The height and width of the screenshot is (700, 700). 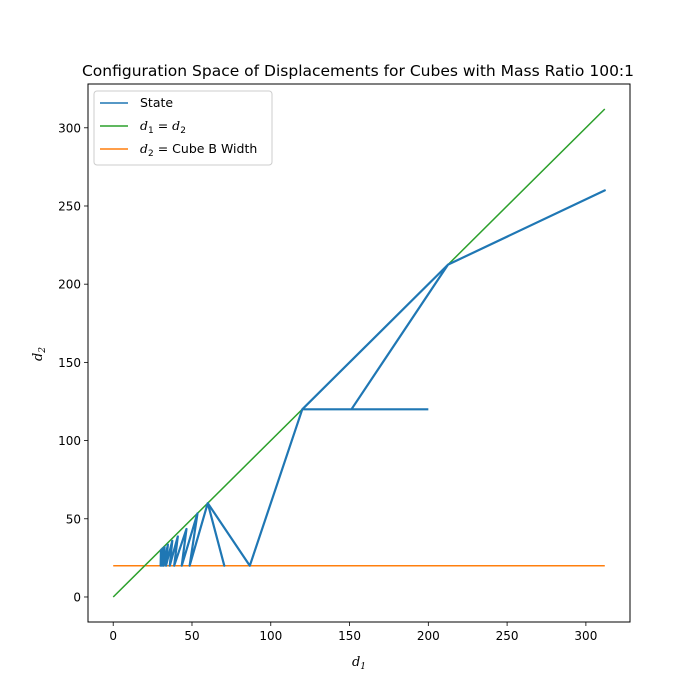 What do you see at coordinates (69, 128) in the screenshot?
I see `y-tick-label: 300` at bounding box center [69, 128].